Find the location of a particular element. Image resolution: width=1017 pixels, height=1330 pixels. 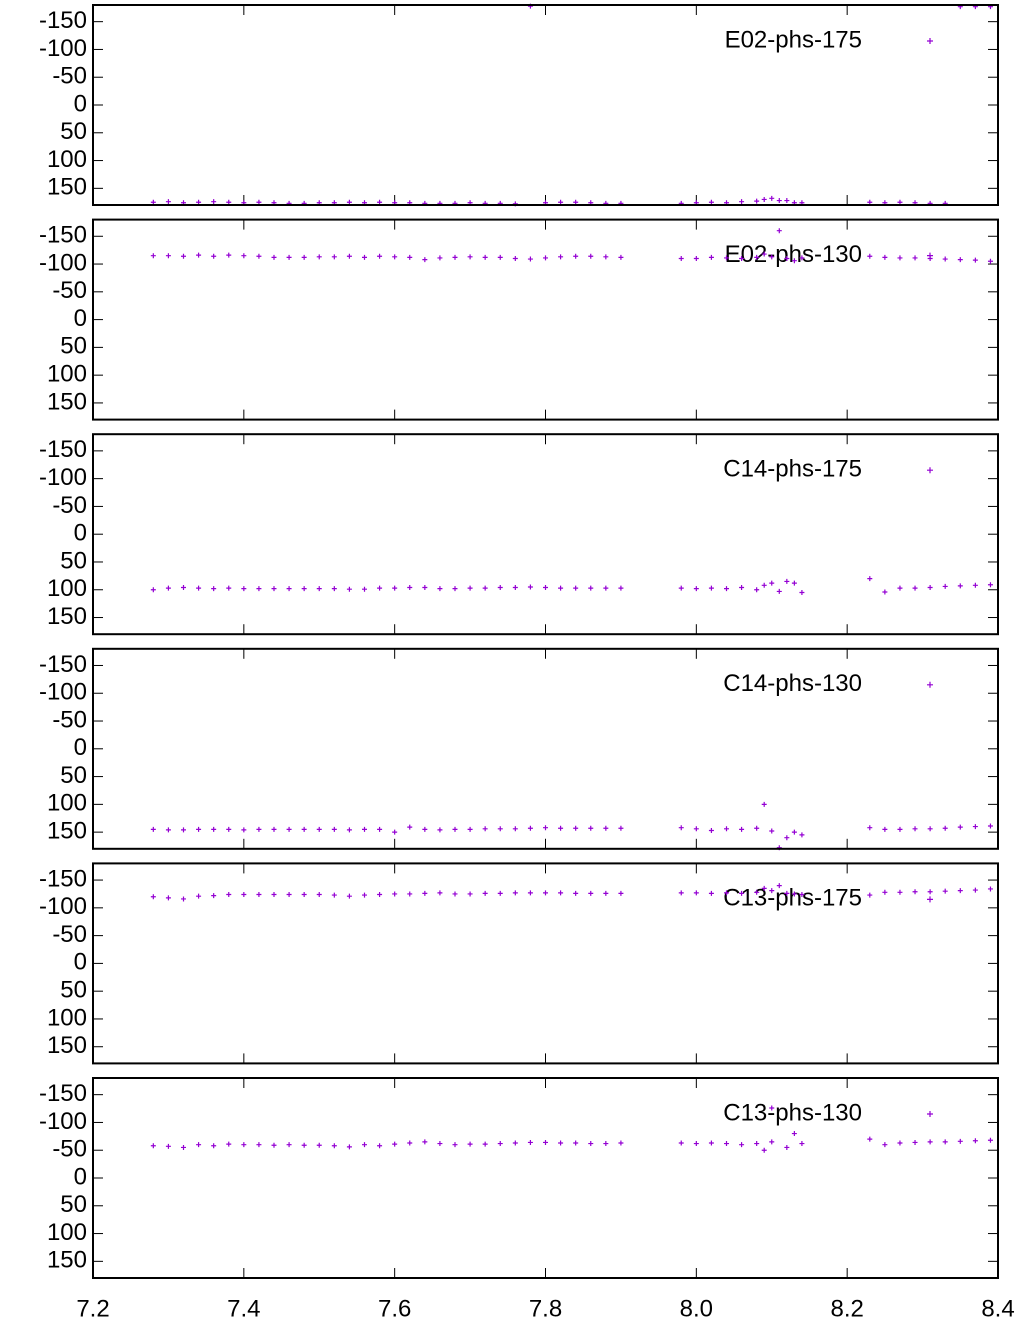

plot-frame is located at coordinates (545, 534).